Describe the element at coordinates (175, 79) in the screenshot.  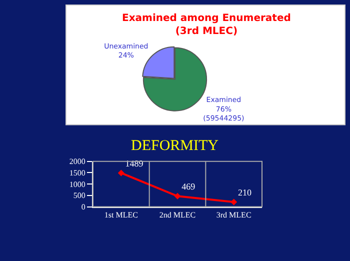
I see `pie-slice` at that location.